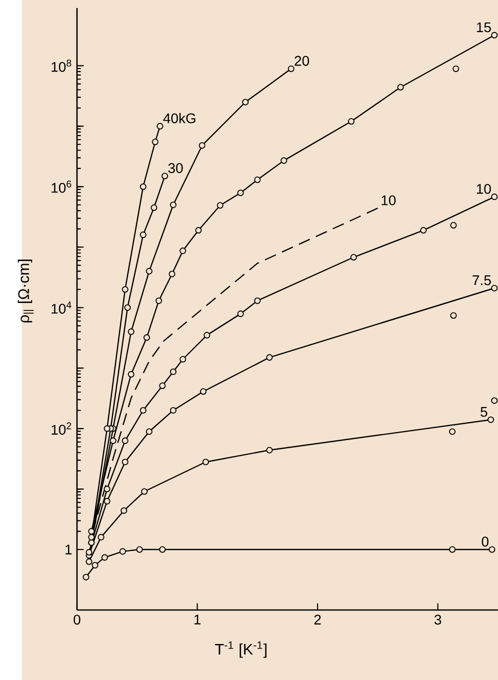  What do you see at coordinates (77, 619) in the screenshot?
I see `x-tick-label: 0` at bounding box center [77, 619].